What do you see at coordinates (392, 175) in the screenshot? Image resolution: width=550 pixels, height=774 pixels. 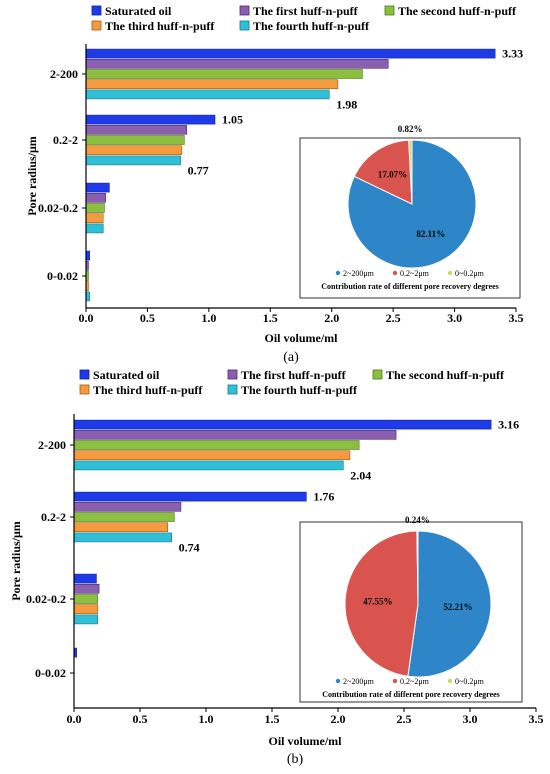 I see `pie-percent-label: 17.07%` at bounding box center [392, 175].